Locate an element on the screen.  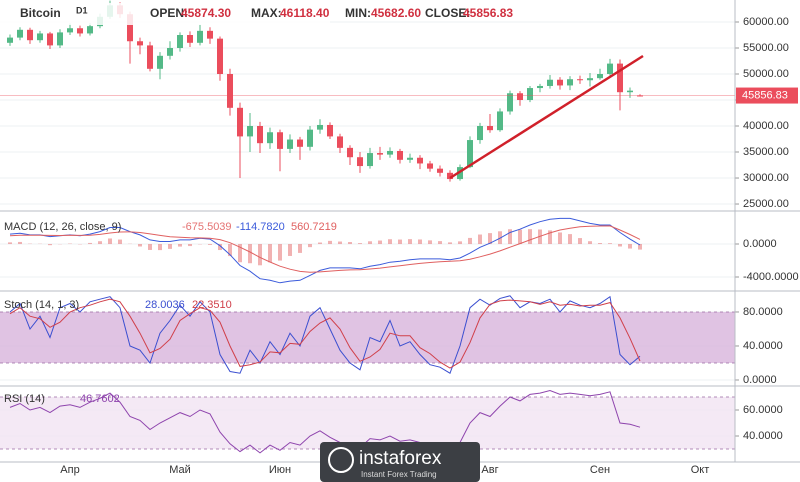
y-tick-label: 60.0000 is located at coordinates (763, 410).